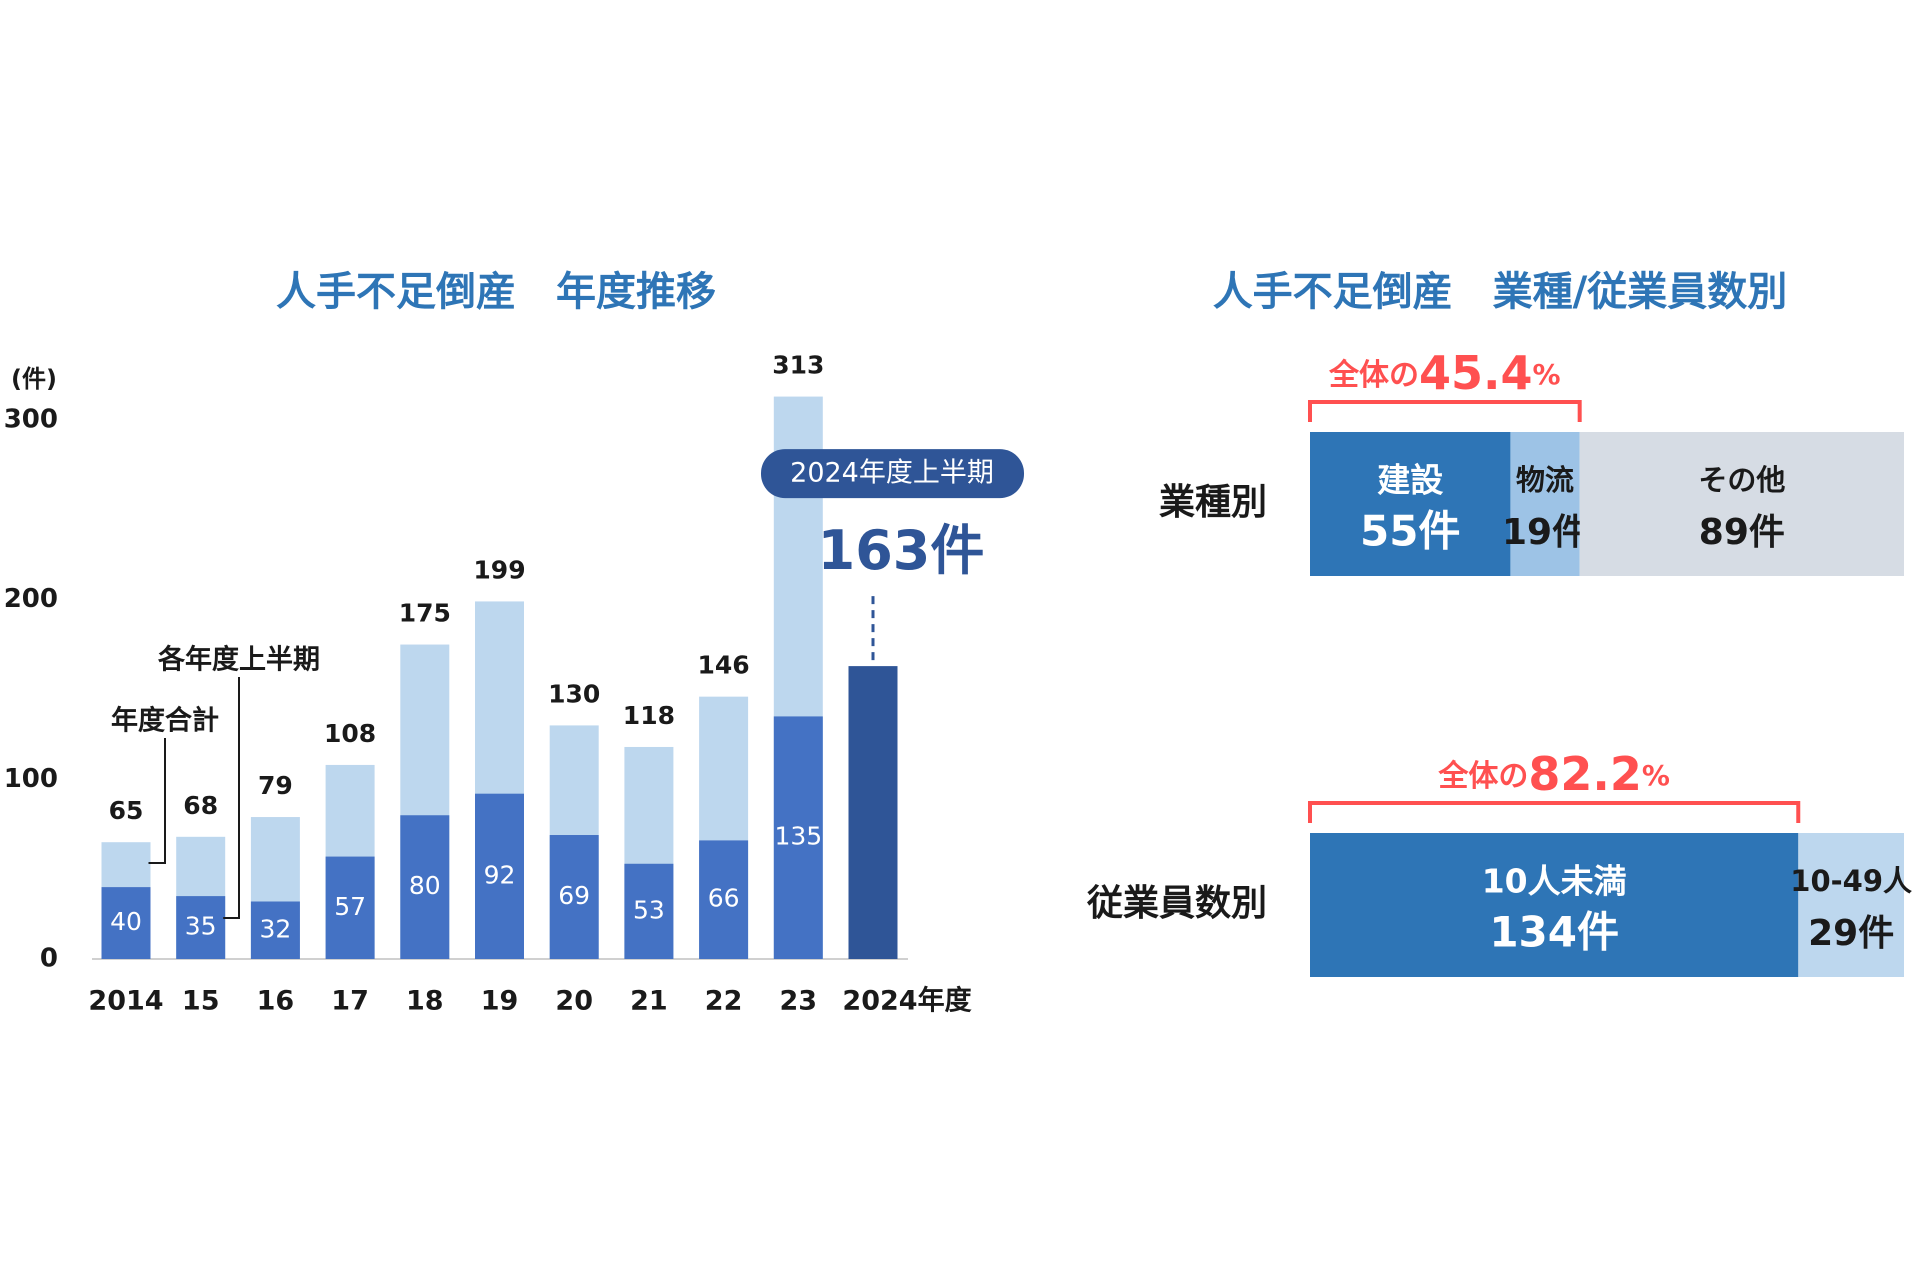  I want to click on x-tick-label: 23, so click(799, 1001).